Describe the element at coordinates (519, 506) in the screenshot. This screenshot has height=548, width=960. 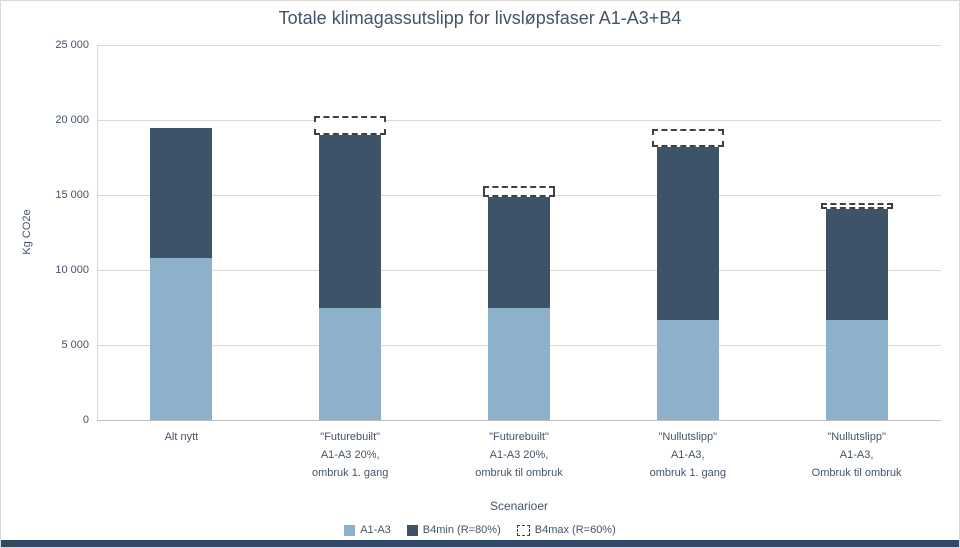
I see `x-axis-title: Scenarioer` at that location.